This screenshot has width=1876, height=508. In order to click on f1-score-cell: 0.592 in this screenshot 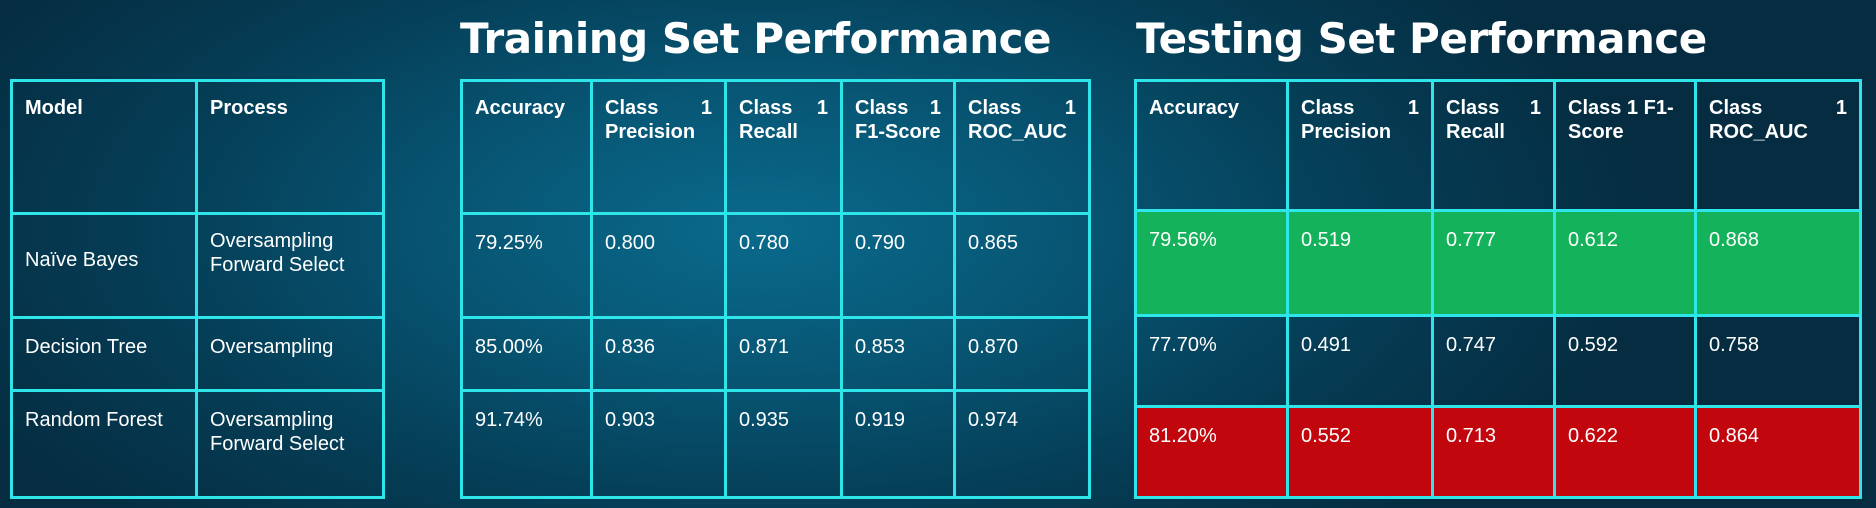, I will do `click(1625, 361)`.